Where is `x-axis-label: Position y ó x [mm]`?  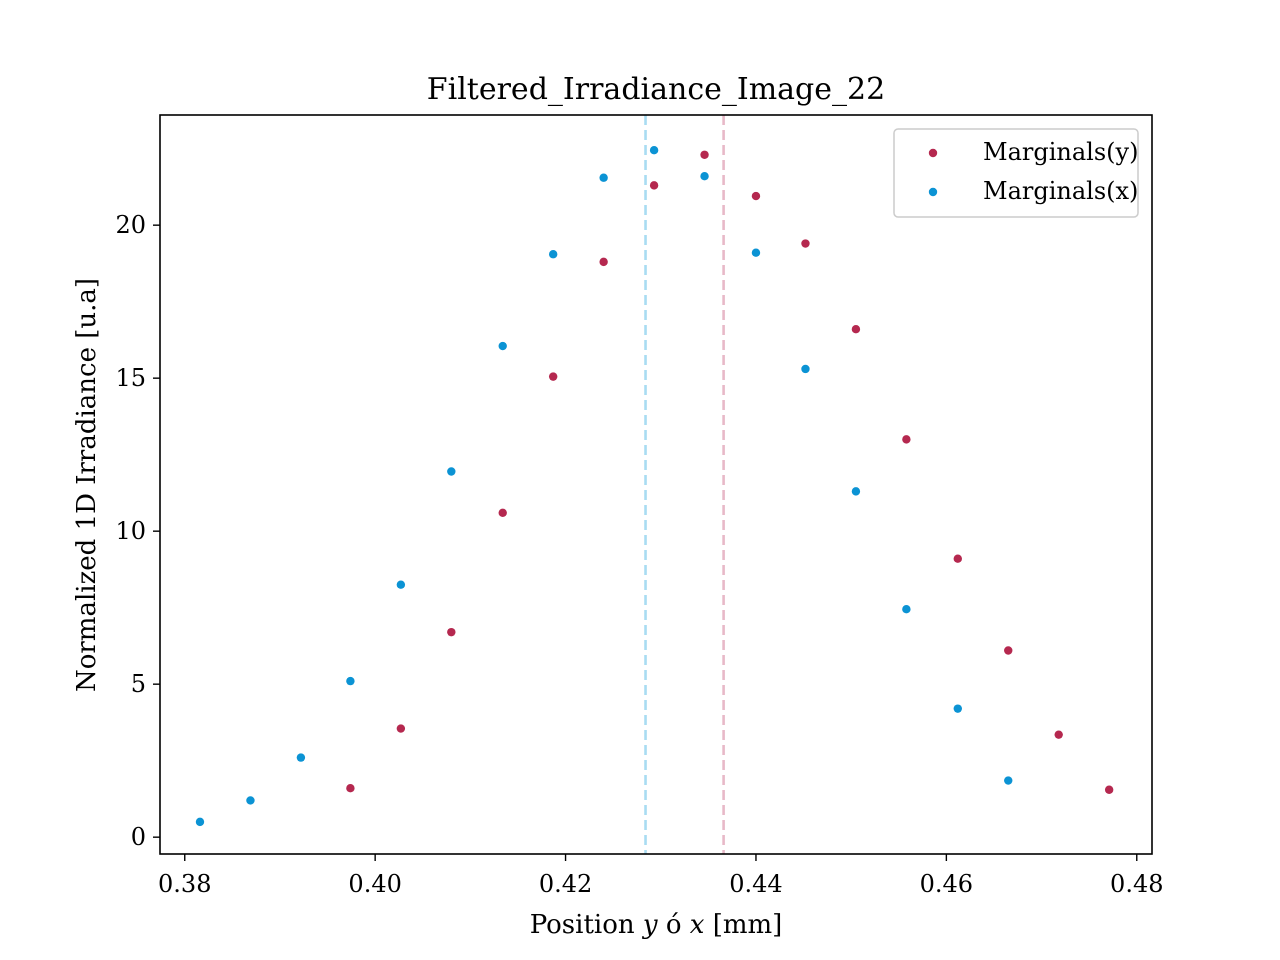 x-axis-label: Position y ó x [mm] is located at coordinates (656, 925).